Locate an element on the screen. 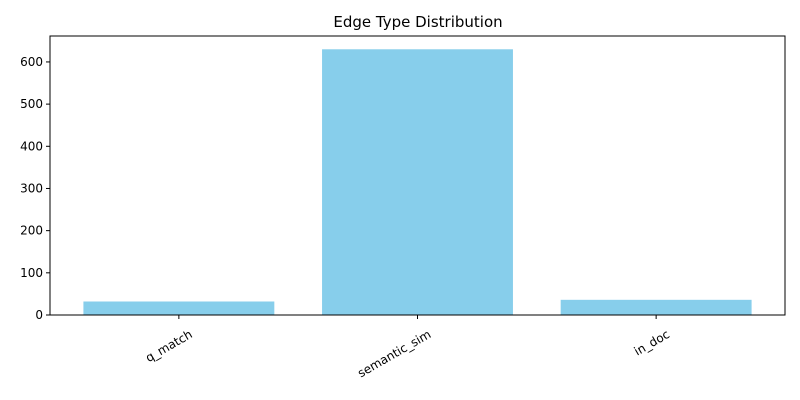  y-tick-label: 400 is located at coordinates (31, 146).